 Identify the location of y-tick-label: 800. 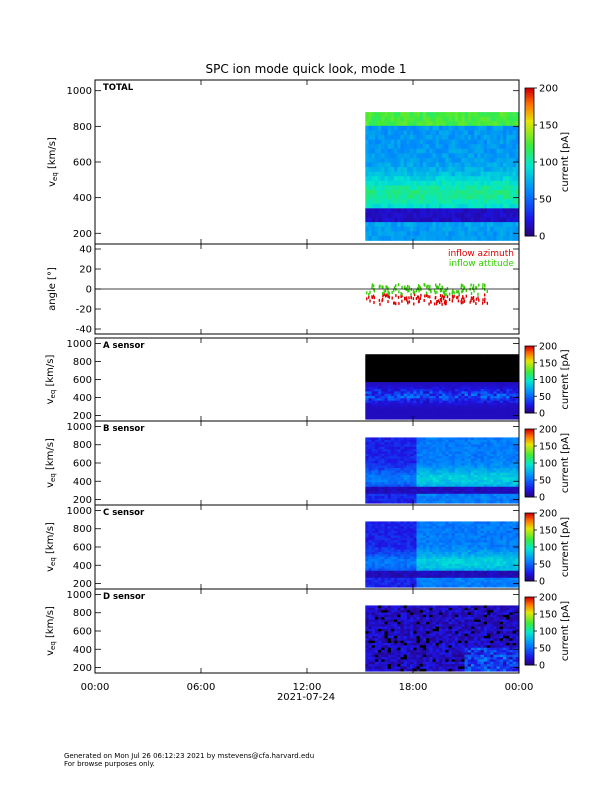
(82, 127).